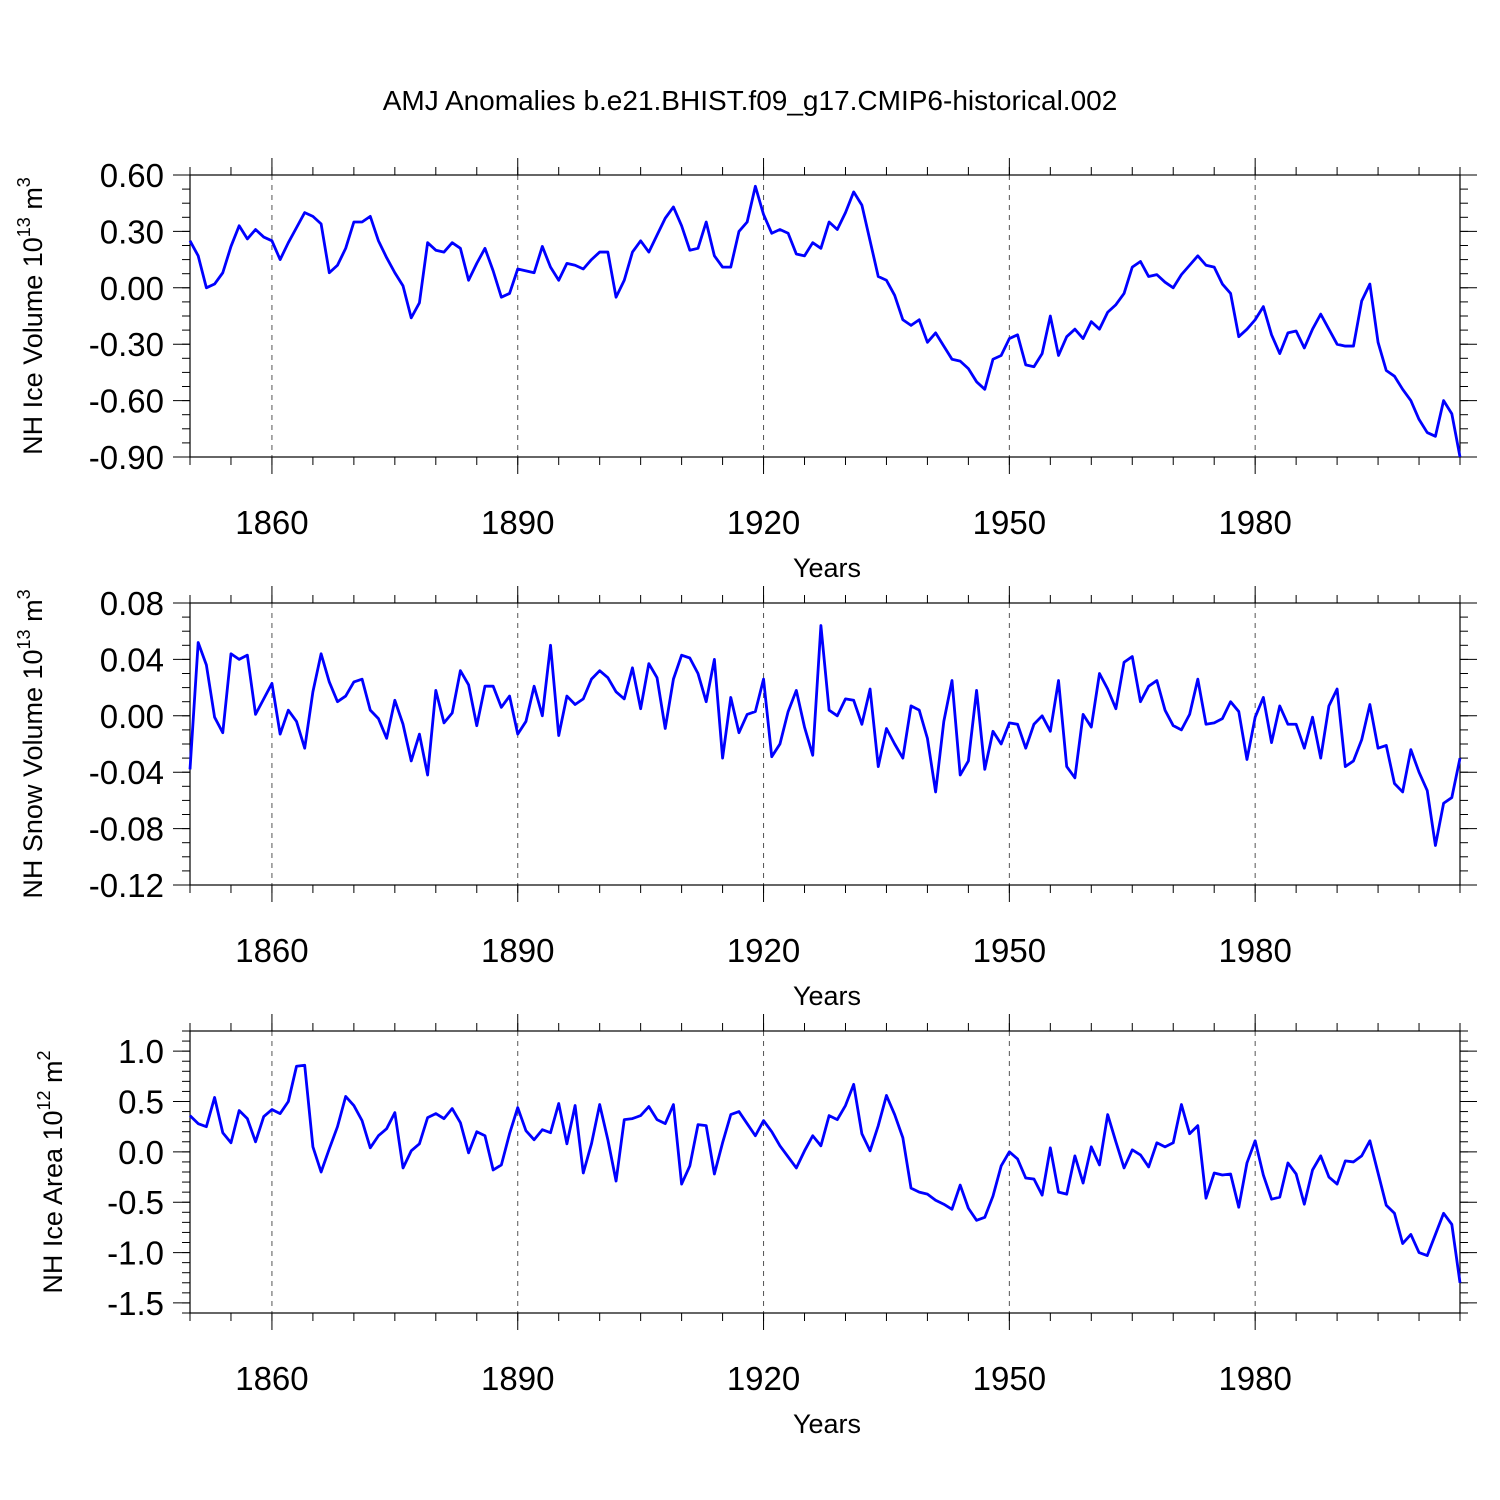 The height and width of the screenshot is (1500, 1500). I want to click on y-tick-label: -0.12, so click(126, 885).